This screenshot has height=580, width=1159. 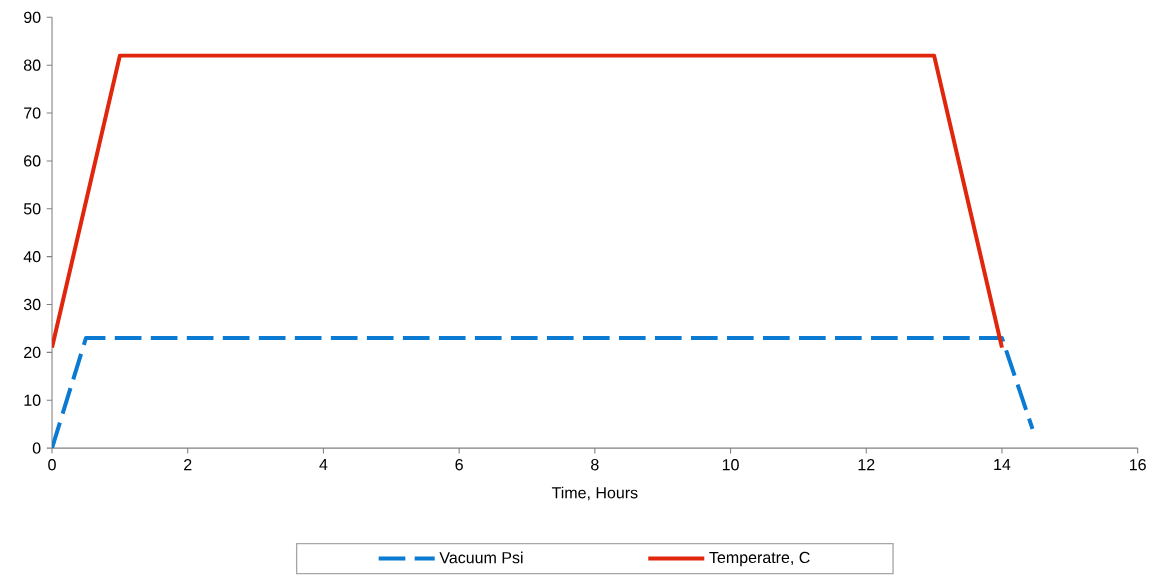 I want to click on y-tick-label: 30, so click(x=32, y=304).